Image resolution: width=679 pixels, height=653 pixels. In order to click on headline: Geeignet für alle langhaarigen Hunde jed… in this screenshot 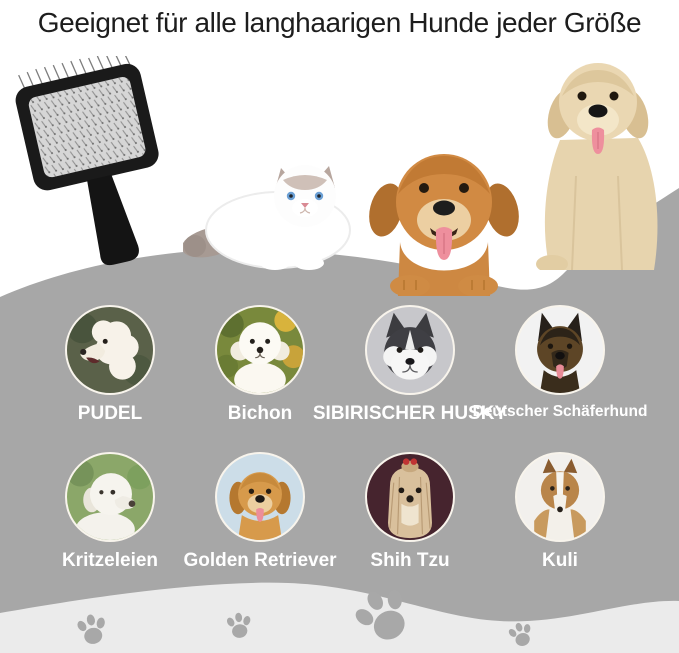, I will do `click(339, 22)`.